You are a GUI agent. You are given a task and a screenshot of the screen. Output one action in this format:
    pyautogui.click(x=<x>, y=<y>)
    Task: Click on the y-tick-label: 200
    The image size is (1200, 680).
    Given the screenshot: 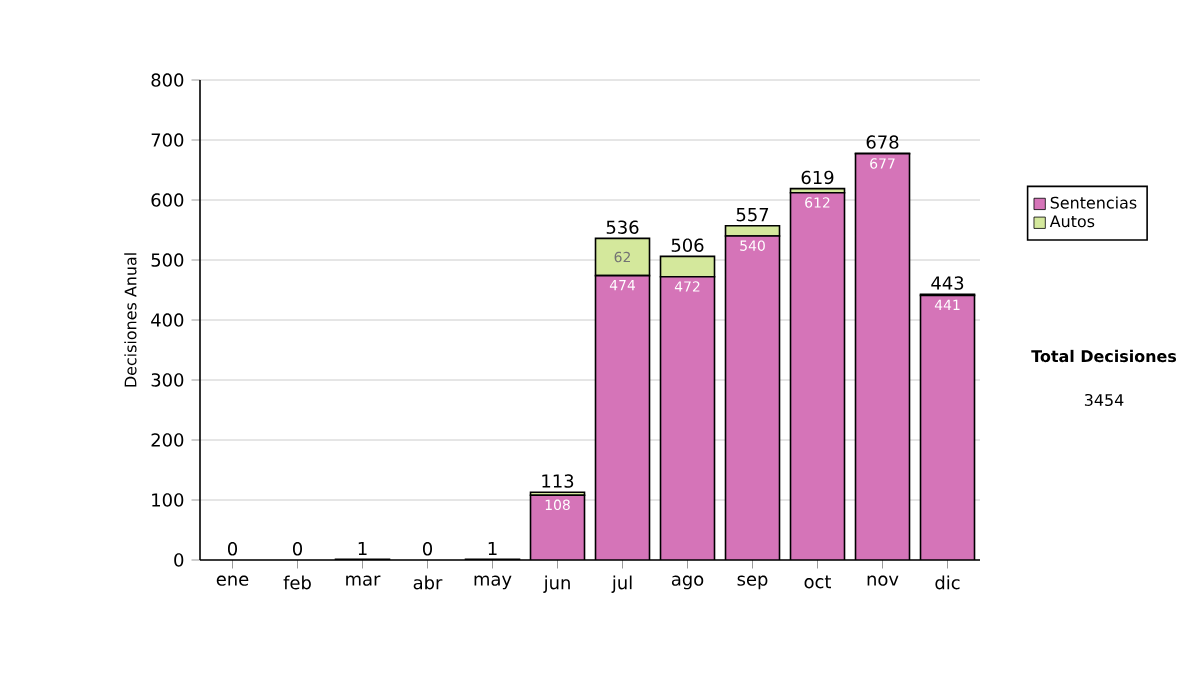 What is the action you would take?
    pyautogui.click(x=167, y=440)
    